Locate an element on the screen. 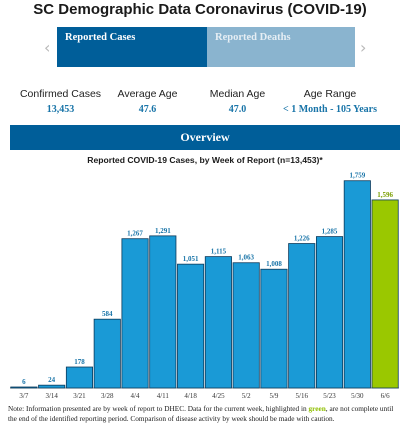 The image size is (400, 438). x-tick-label: 5/30 is located at coordinates (357, 396).